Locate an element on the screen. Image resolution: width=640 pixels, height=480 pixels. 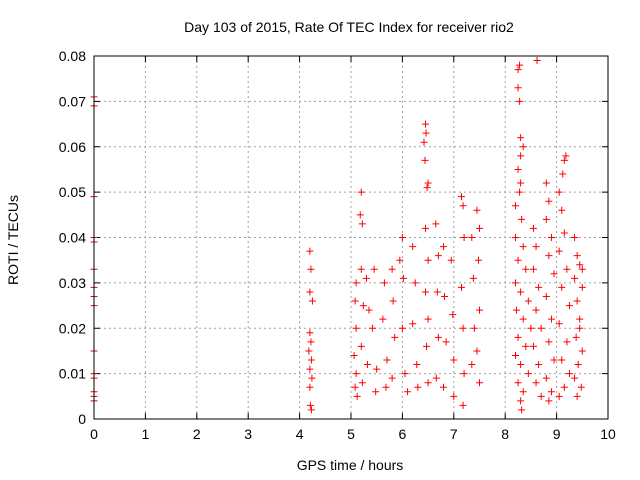
y-tick-label: 0.01 is located at coordinates (72, 374).